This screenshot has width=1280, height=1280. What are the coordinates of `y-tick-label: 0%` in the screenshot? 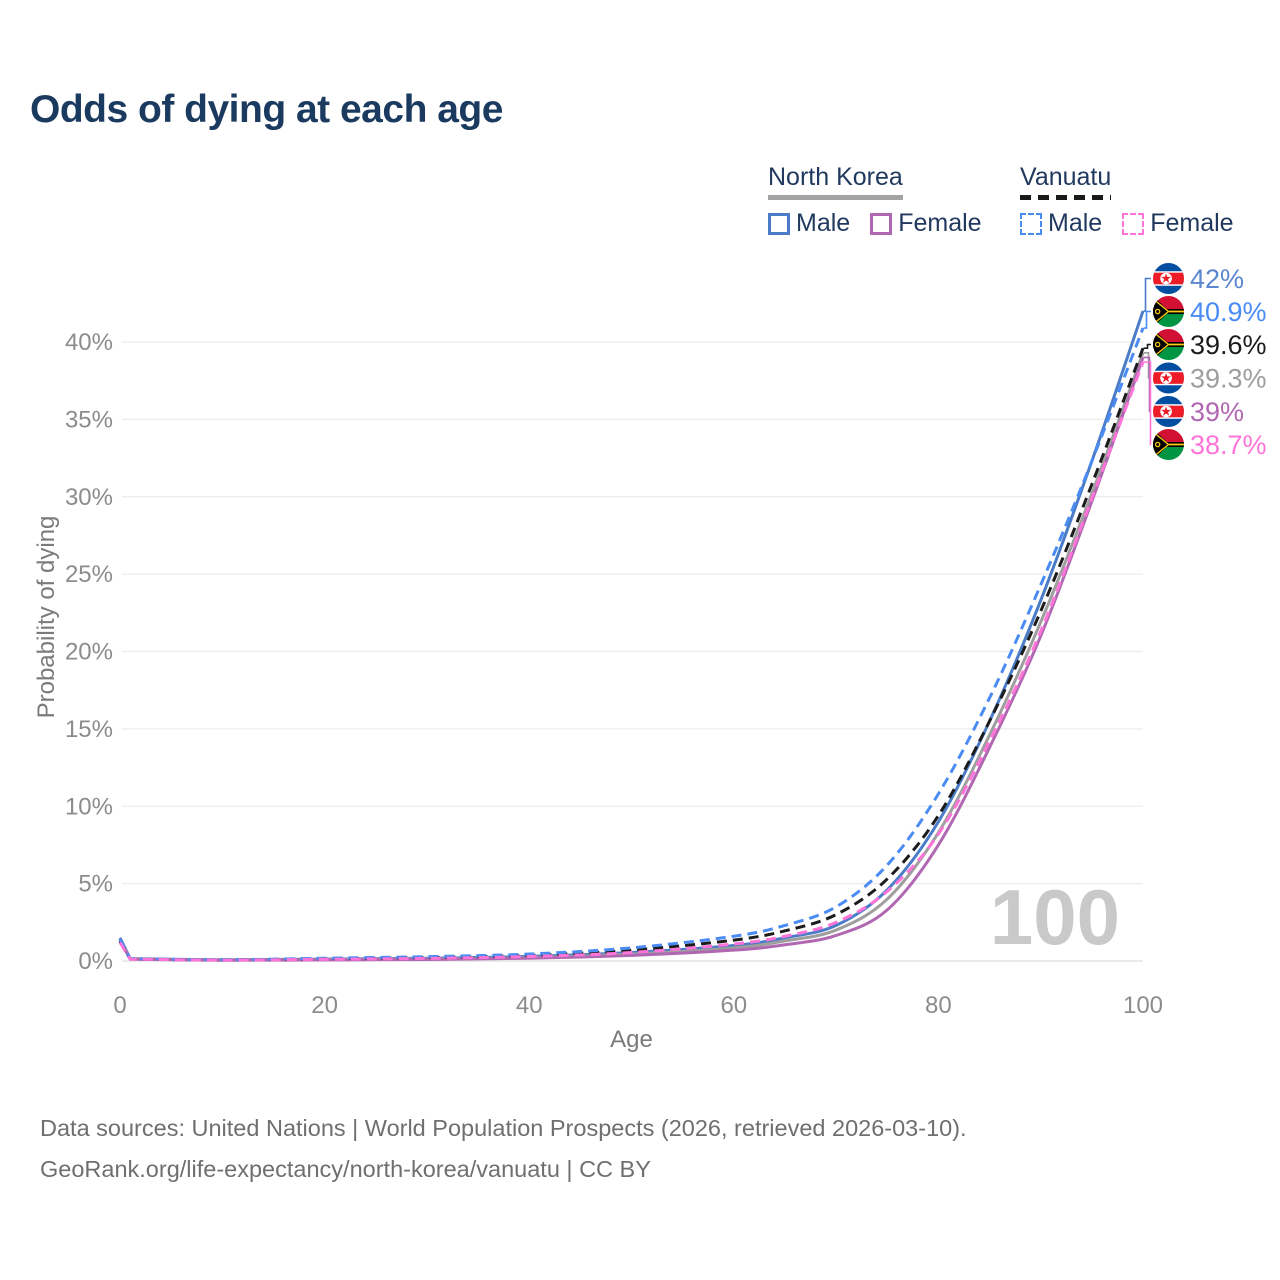 It's located at (95, 961).